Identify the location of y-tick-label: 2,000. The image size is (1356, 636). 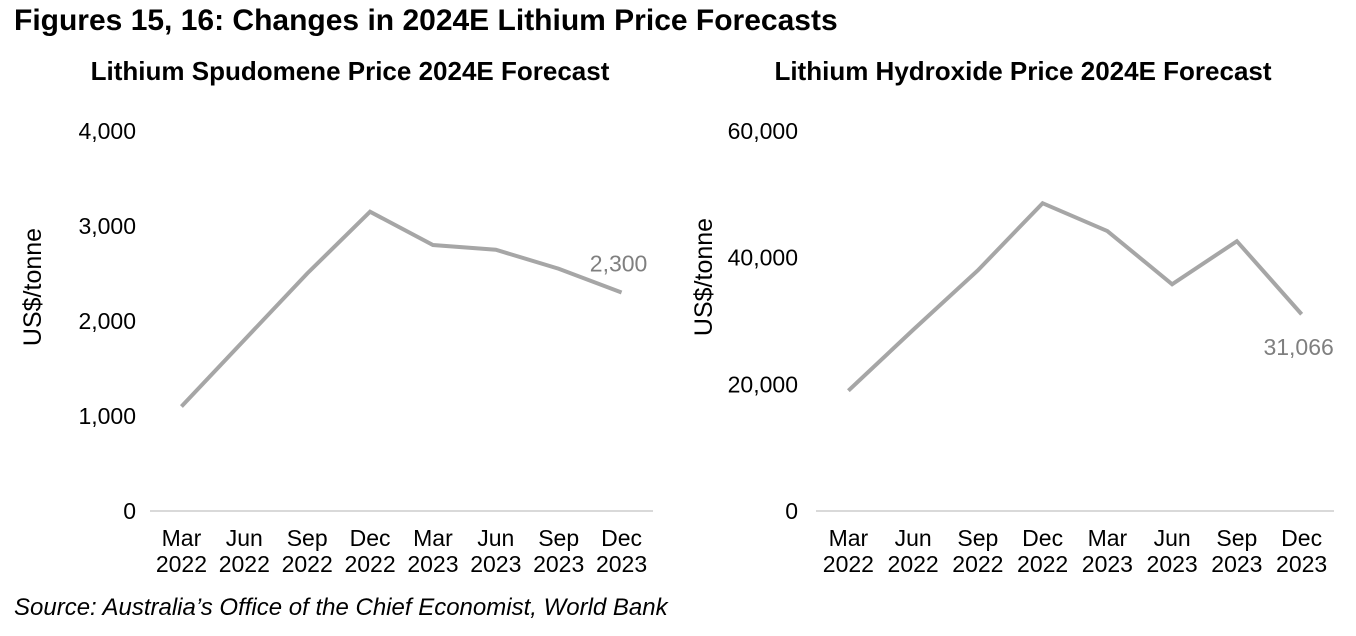
(107, 321).